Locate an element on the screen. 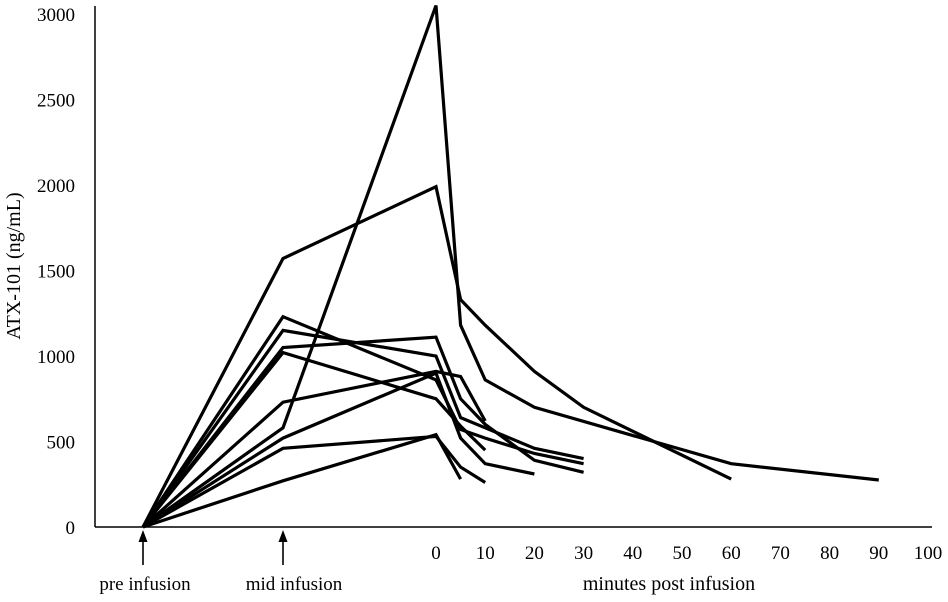 The image size is (948, 602). mid-infusion-arrow-icon is located at coordinates (283, 547).